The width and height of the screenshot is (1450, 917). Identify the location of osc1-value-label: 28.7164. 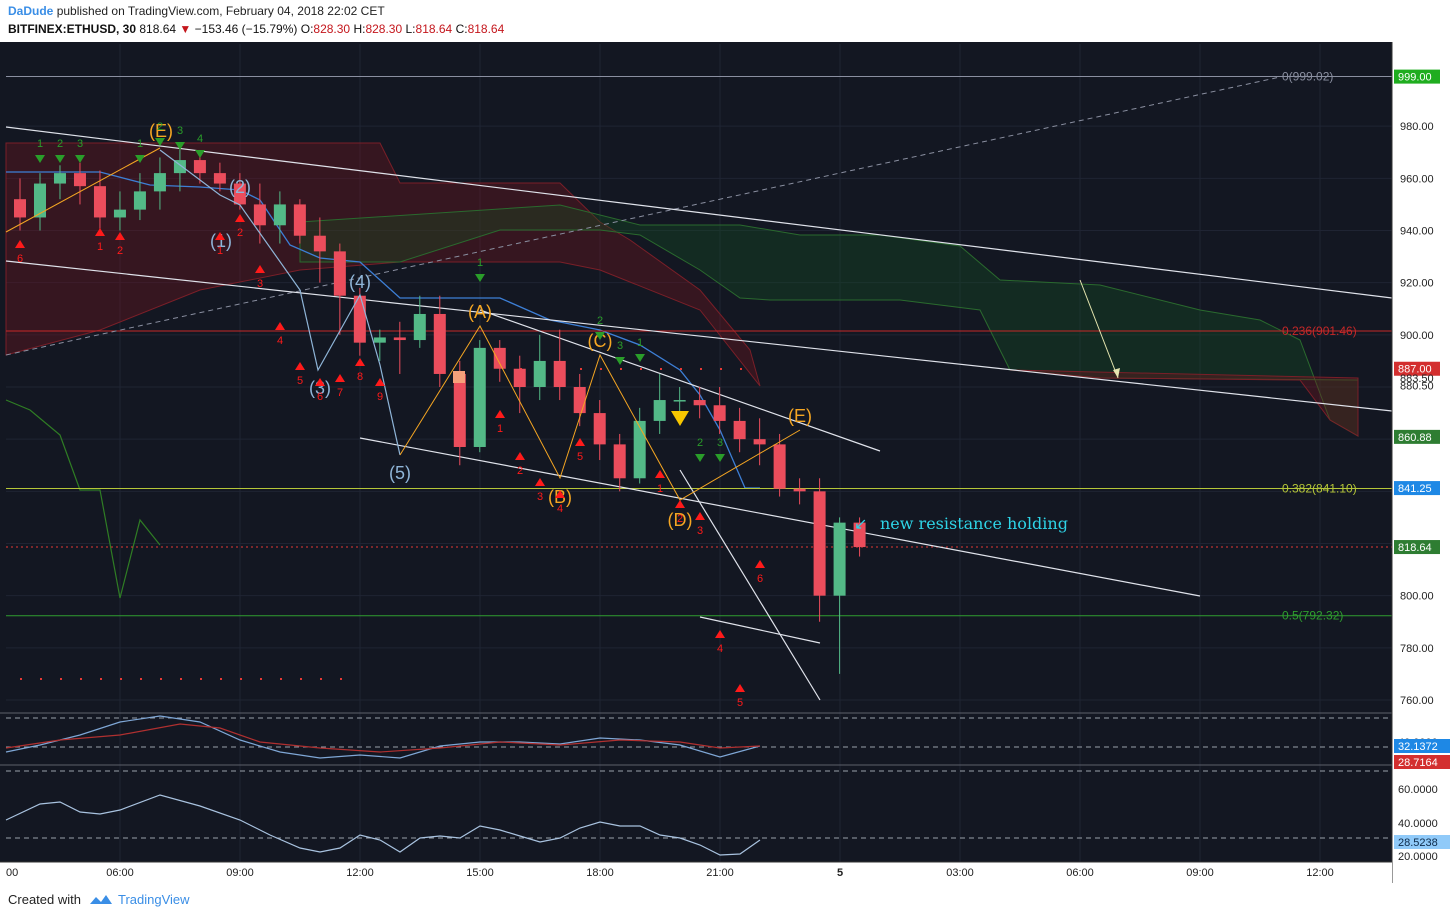
(1418, 763).